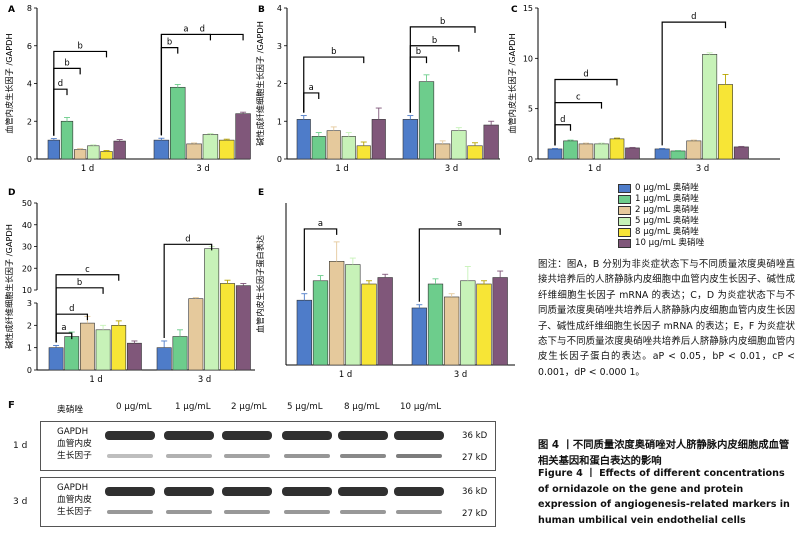  I want to click on chart-panel-e: E 血管内皮生长因子蛋白表达 1 d 3 d a a, so click(385, 283).